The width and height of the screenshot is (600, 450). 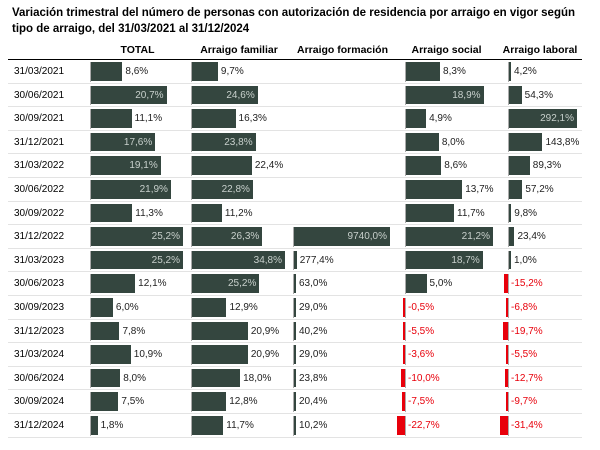 I want to click on value-label: 23,8%, so click(x=313, y=378).